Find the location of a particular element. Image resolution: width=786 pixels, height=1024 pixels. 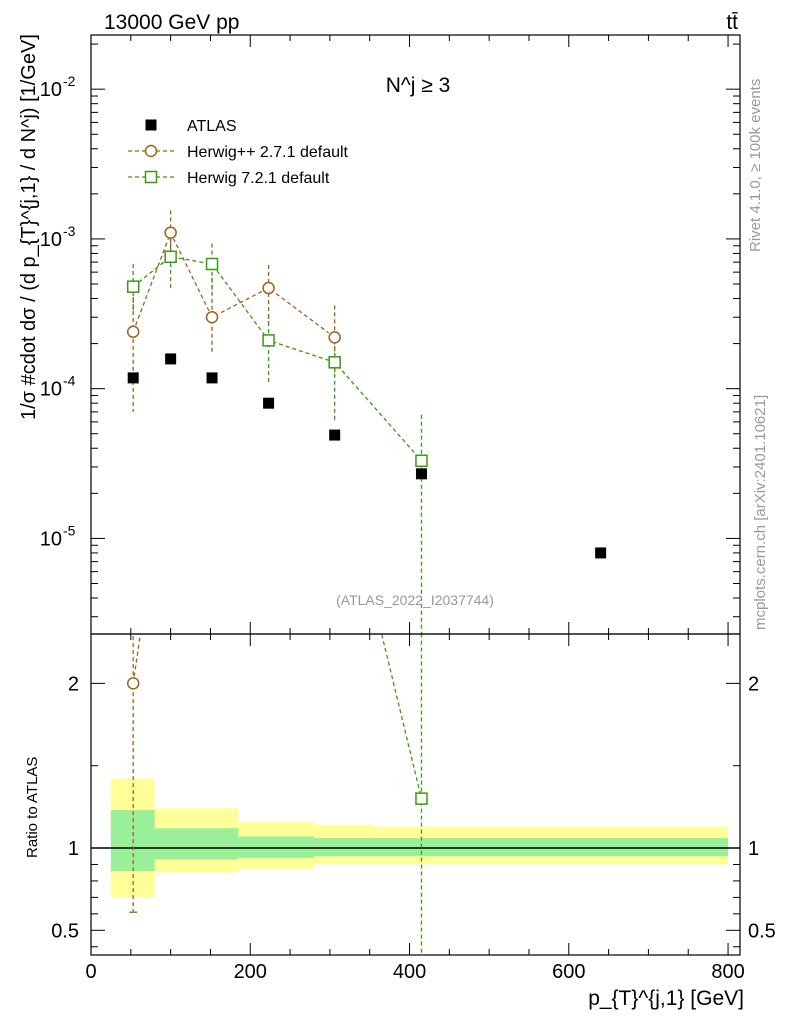

legend-entry: ATLAS is located at coordinates (212, 126).